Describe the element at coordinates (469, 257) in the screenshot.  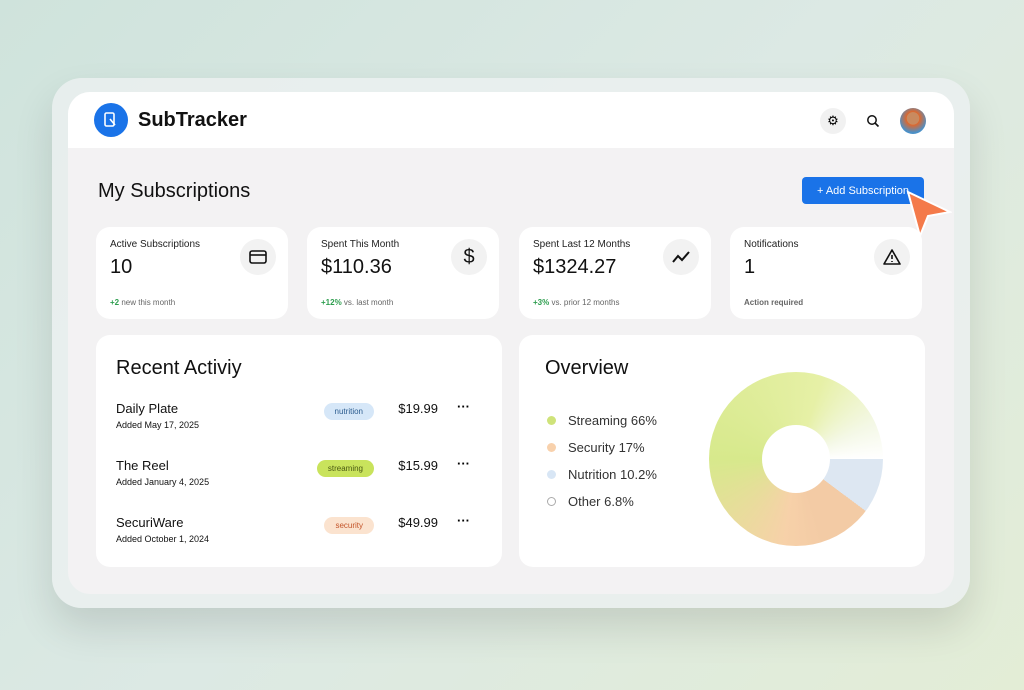
I see `dollar-icon: $` at that location.